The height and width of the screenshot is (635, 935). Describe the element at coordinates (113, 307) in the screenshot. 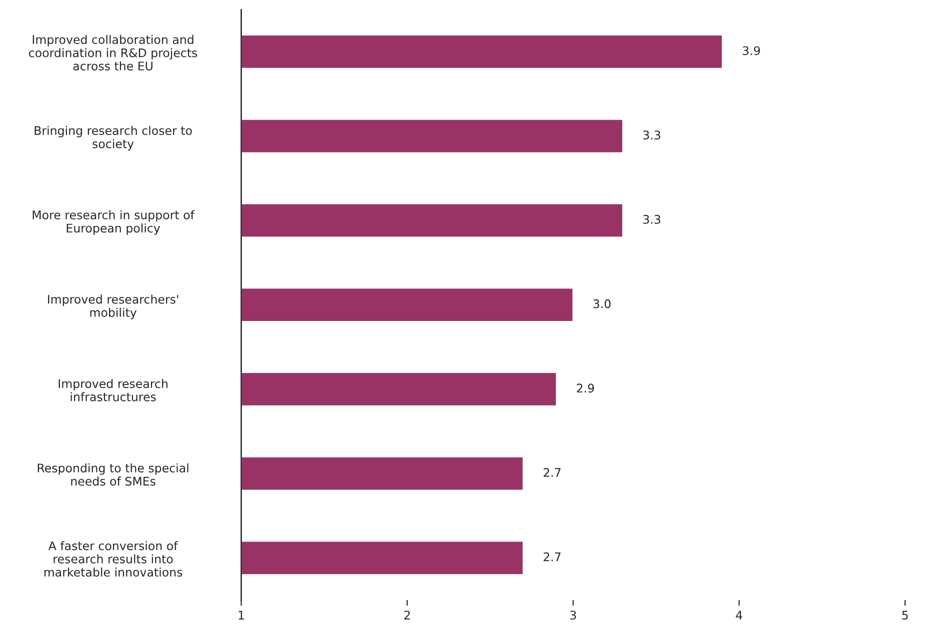

I see `y-tick-label: Improved researchers' mobility` at that location.